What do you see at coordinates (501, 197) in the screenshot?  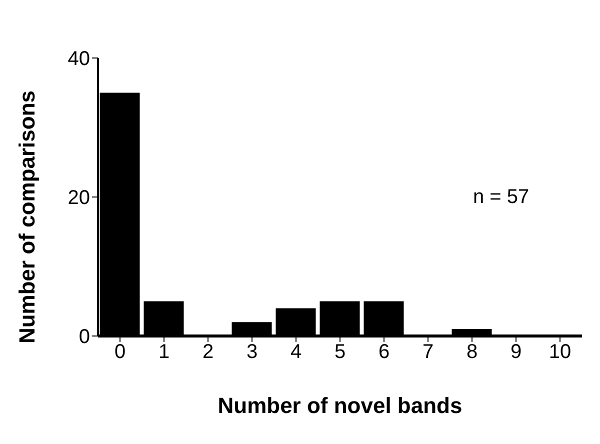 I see `annotation: n = 57` at bounding box center [501, 197].